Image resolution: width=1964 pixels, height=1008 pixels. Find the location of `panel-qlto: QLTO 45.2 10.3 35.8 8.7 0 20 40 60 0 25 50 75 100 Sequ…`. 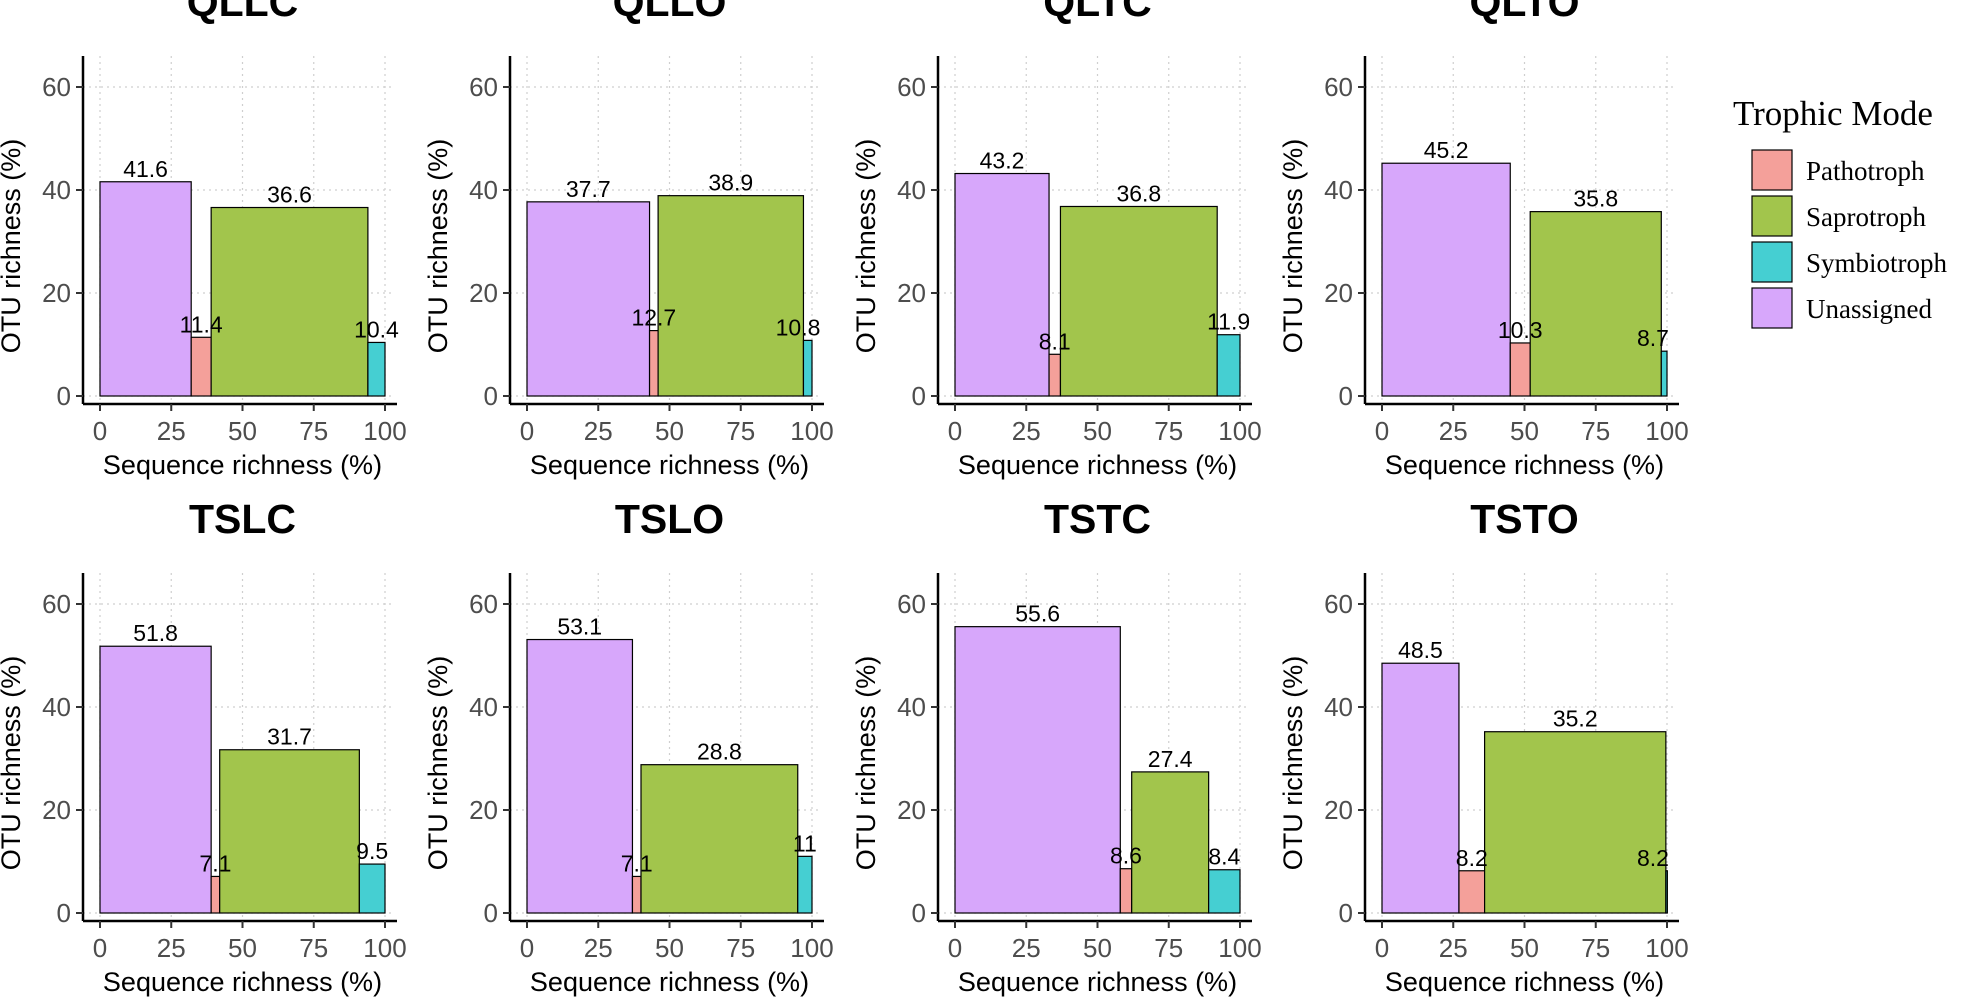

panel-qlto: QLTO 45.2 10.3 35.8 8.7 0 20 40 60 0 25 50 75 100 Sequ… is located at coordinates (1483, 240).